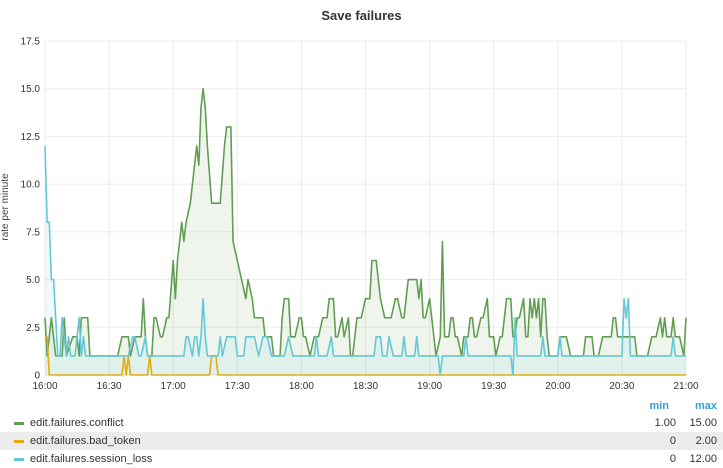 Image resolution: width=723 pixels, height=468 pixels. I want to click on x-tick-label: 19:30, so click(493, 386).